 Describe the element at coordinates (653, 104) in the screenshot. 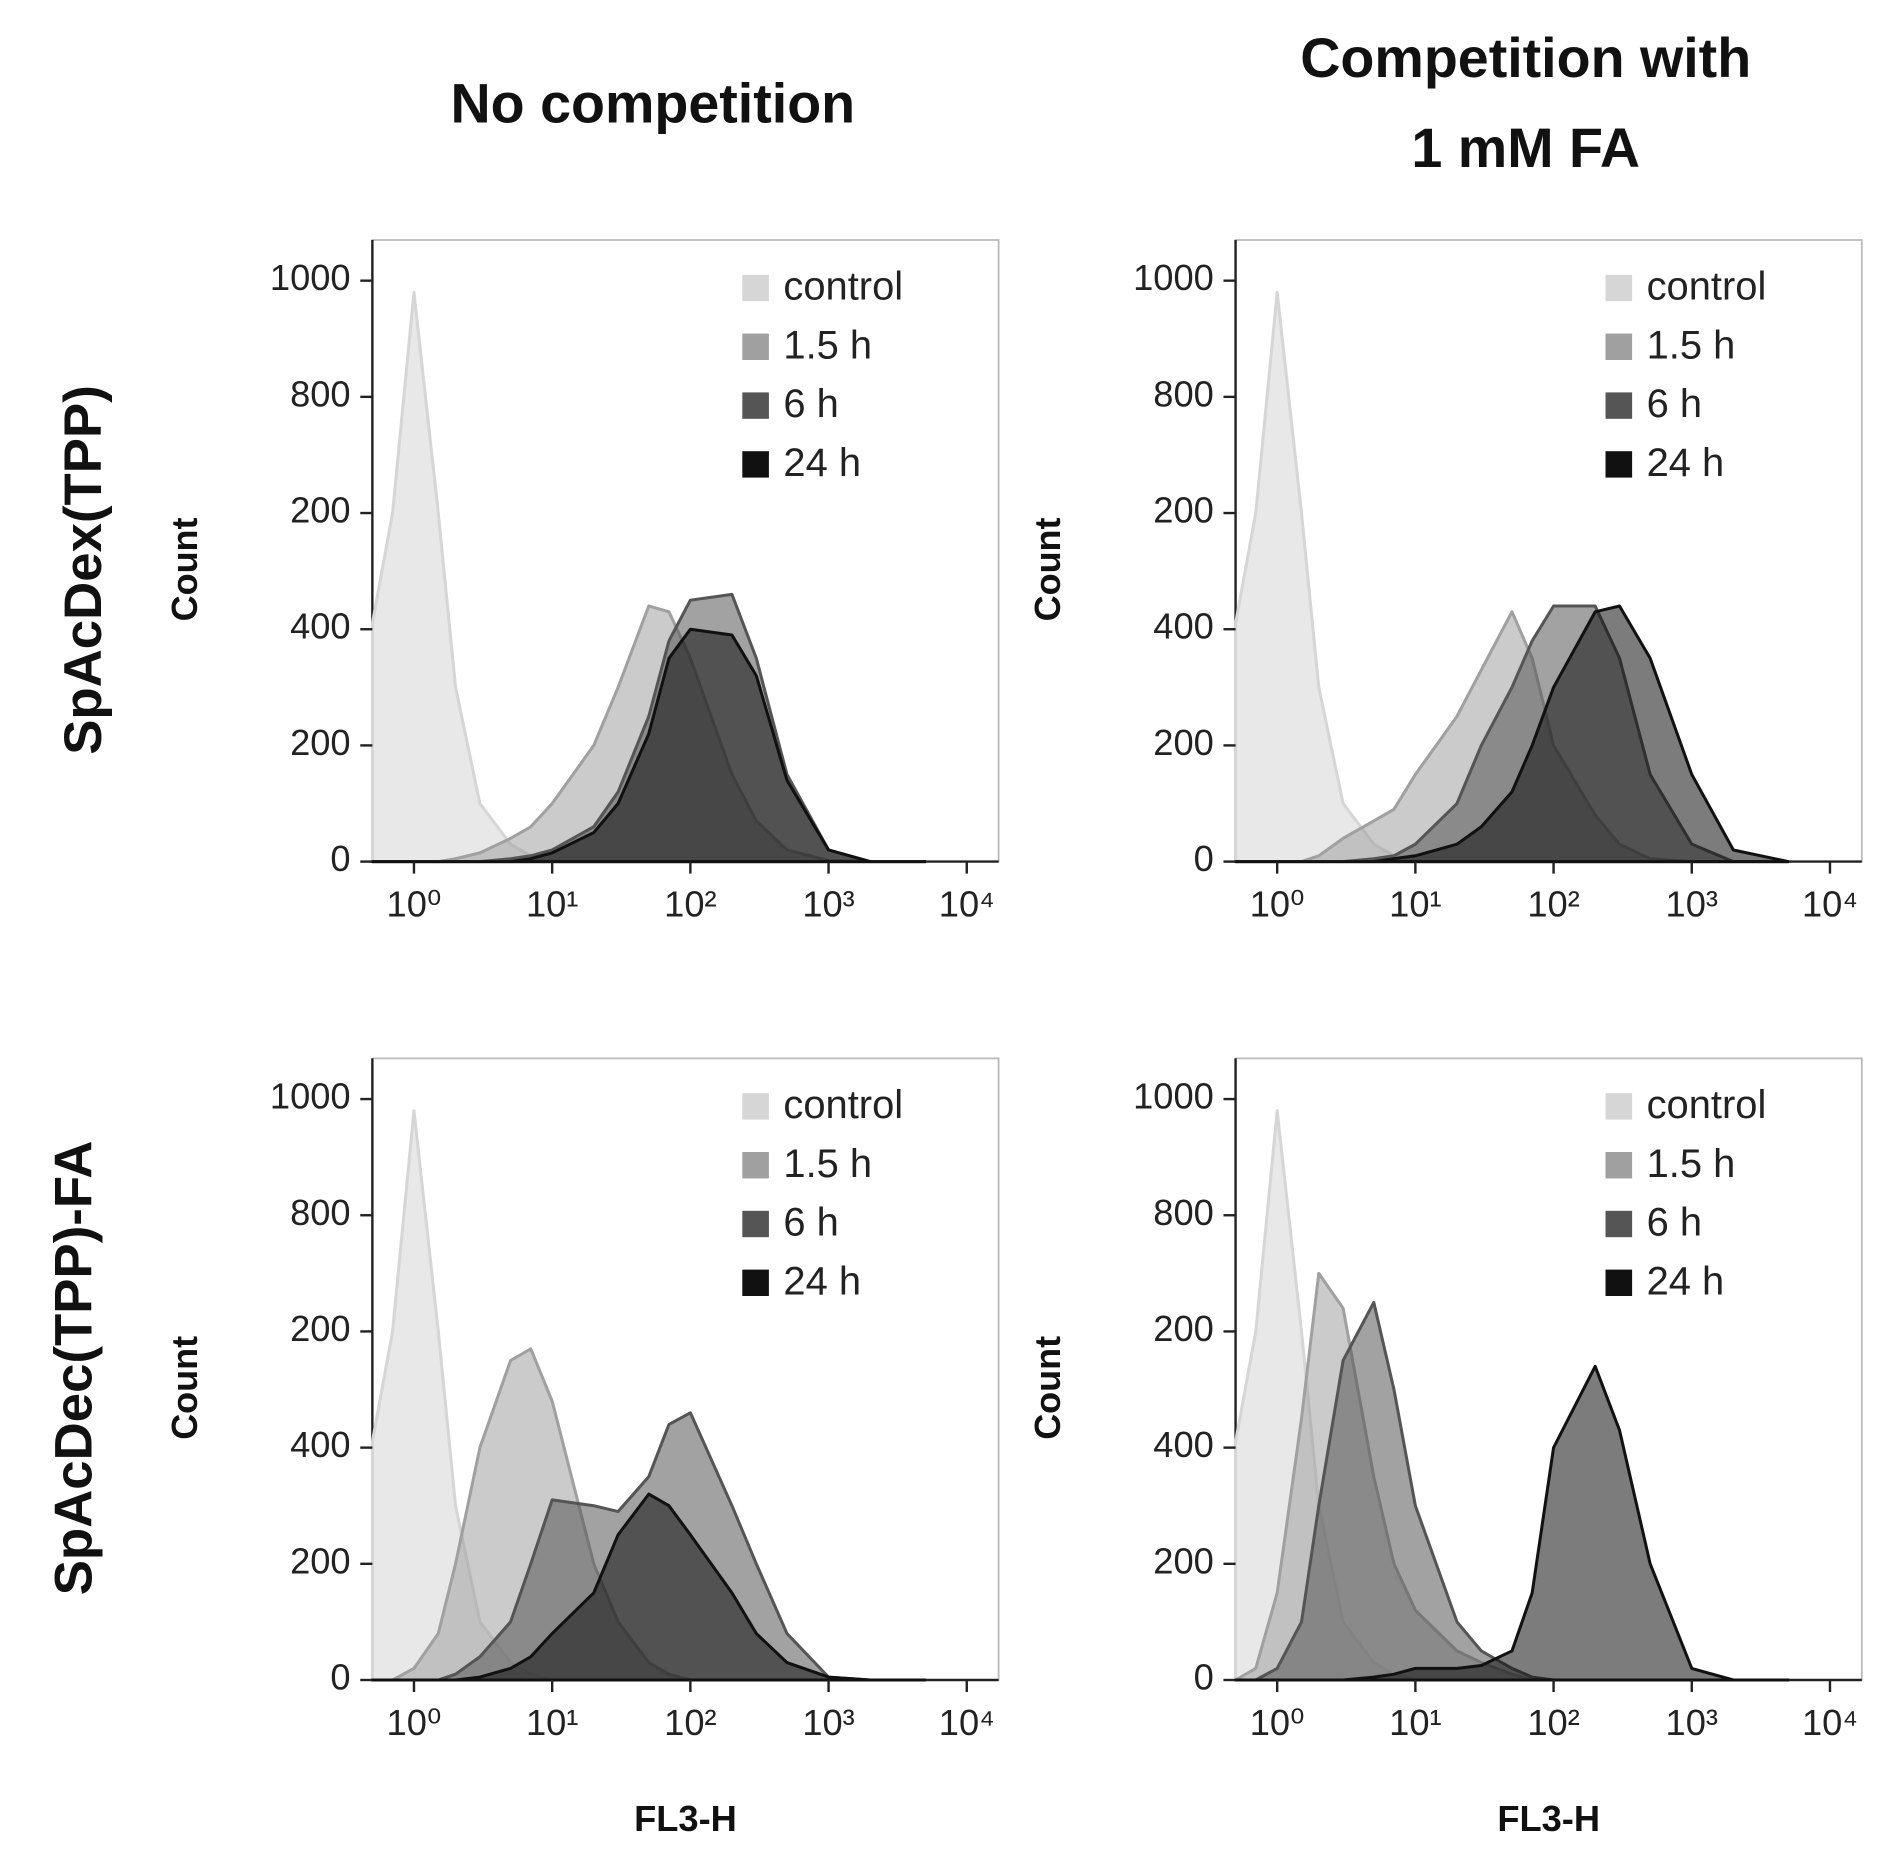

I see `column-title: No competition` at that location.